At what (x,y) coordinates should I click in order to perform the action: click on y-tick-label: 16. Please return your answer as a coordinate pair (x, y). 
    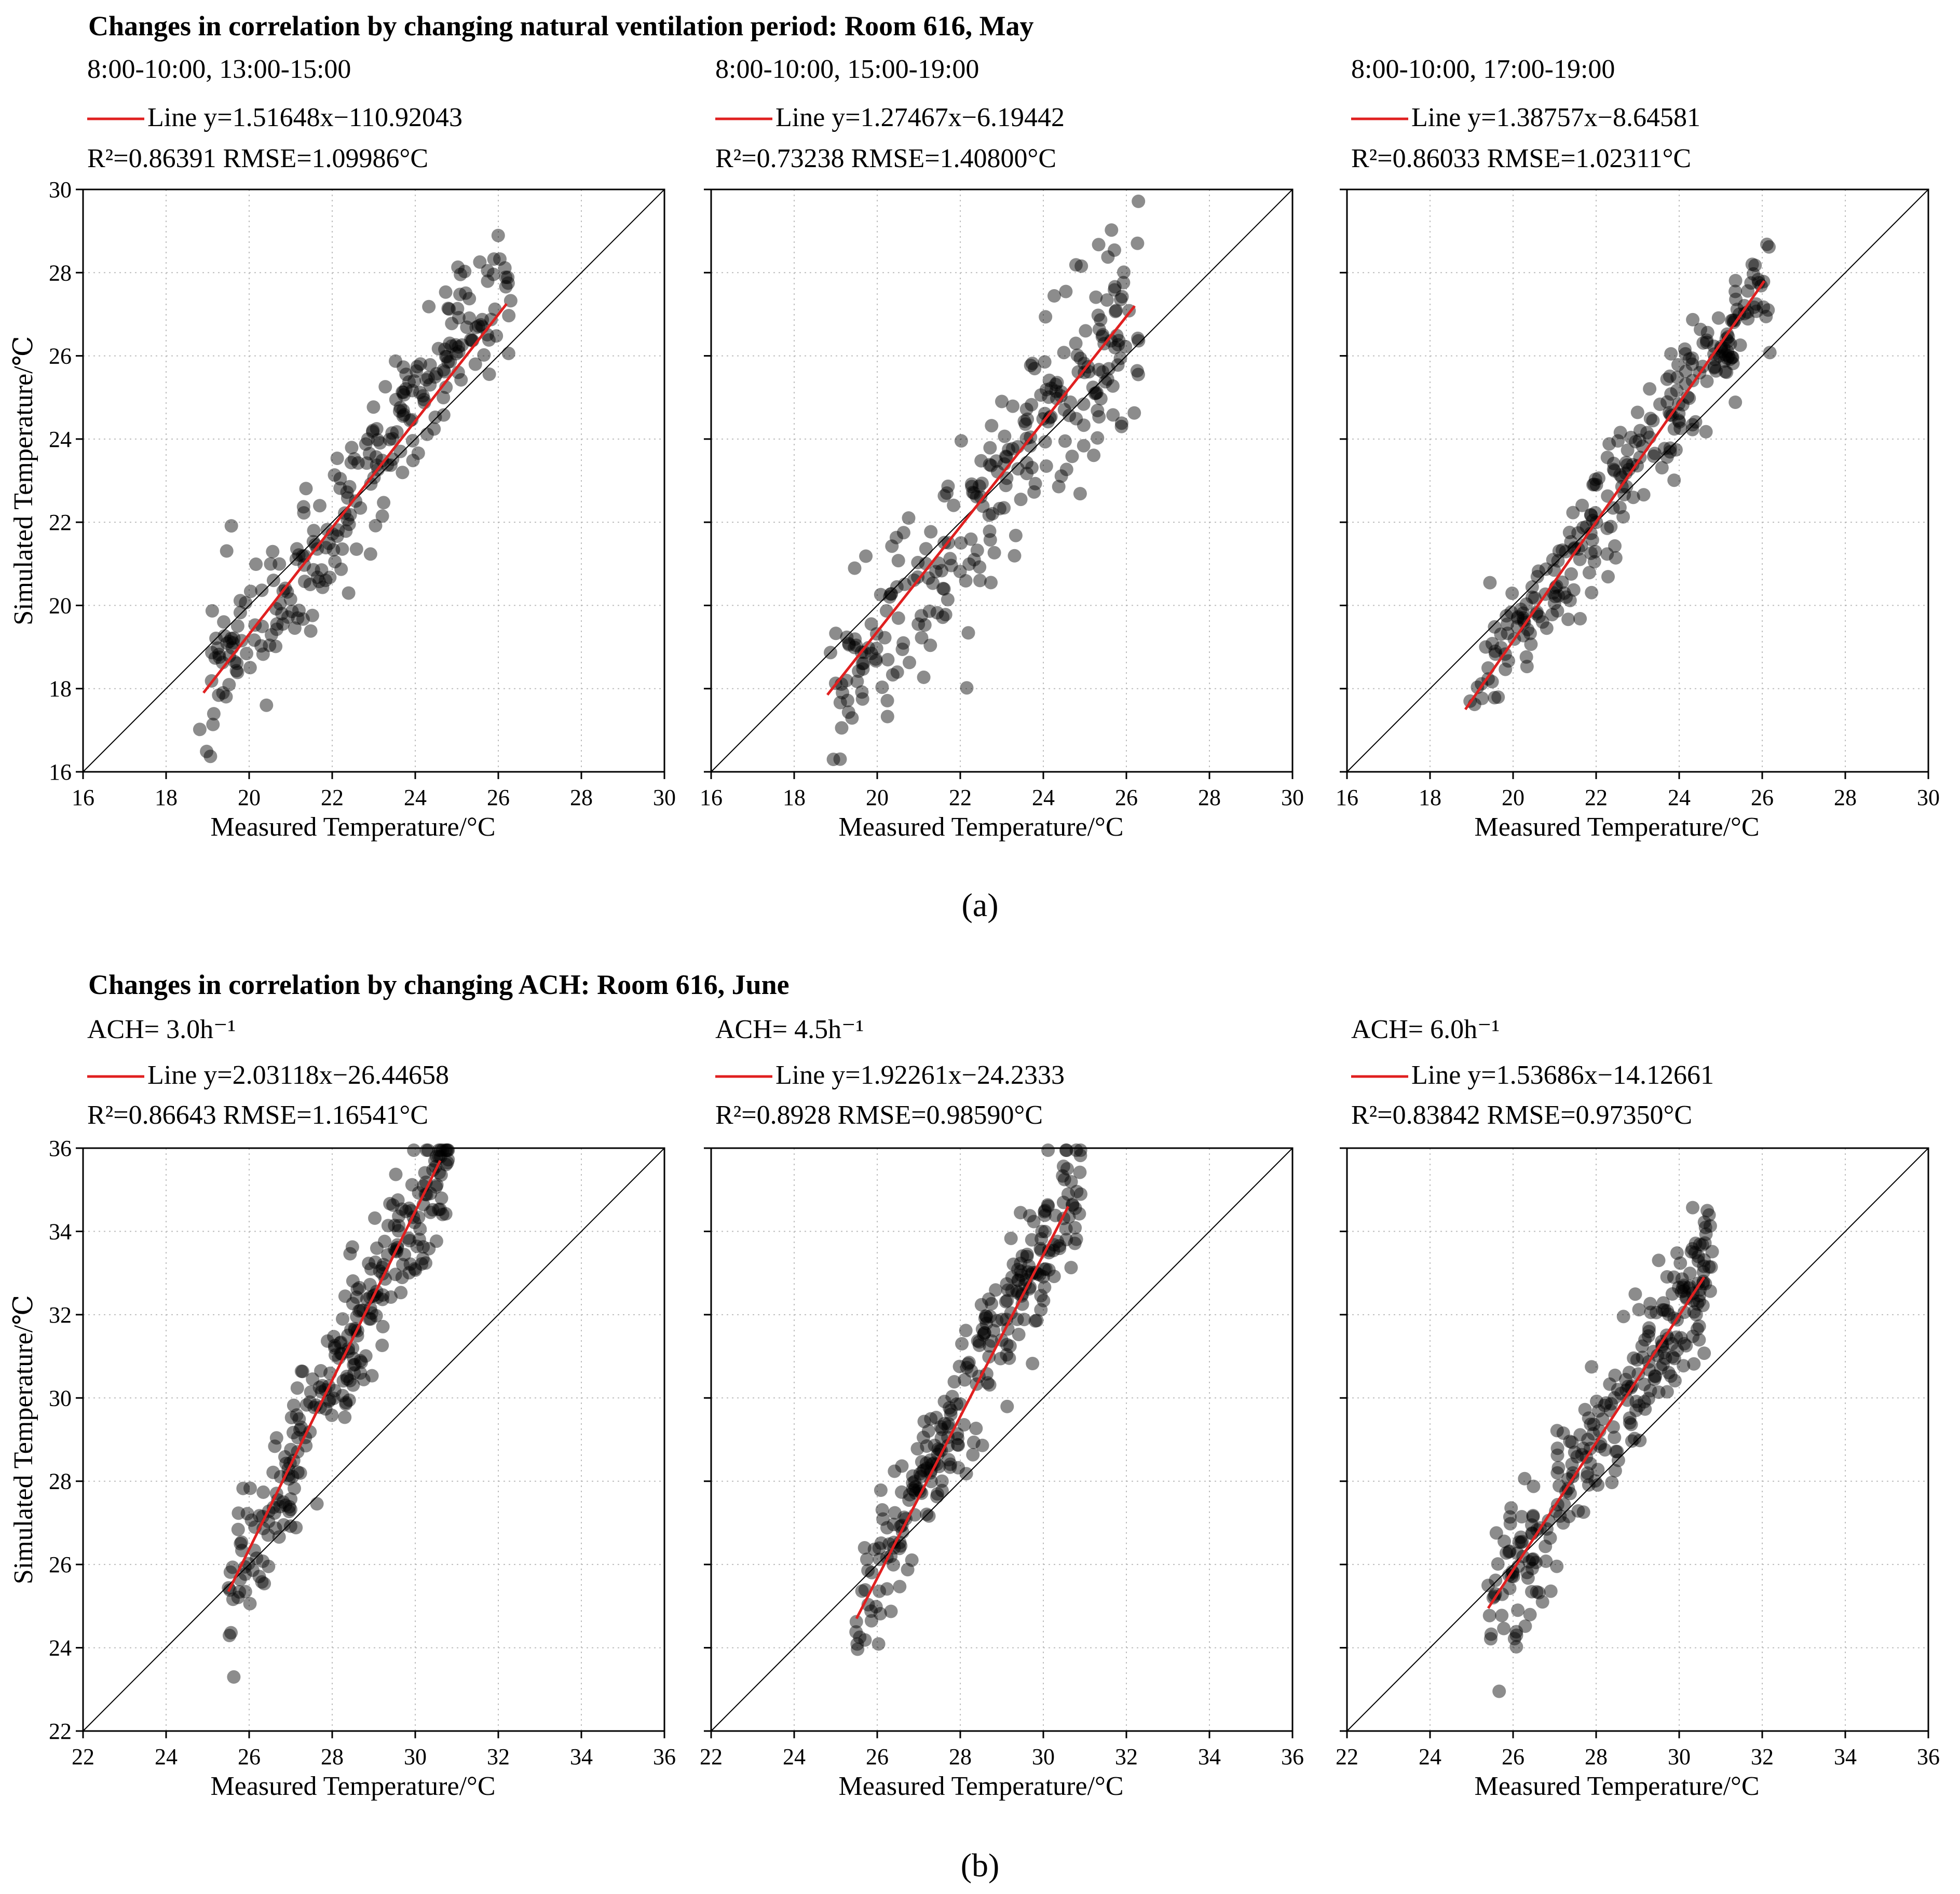
    Looking at the image, I should click on (60, 772).